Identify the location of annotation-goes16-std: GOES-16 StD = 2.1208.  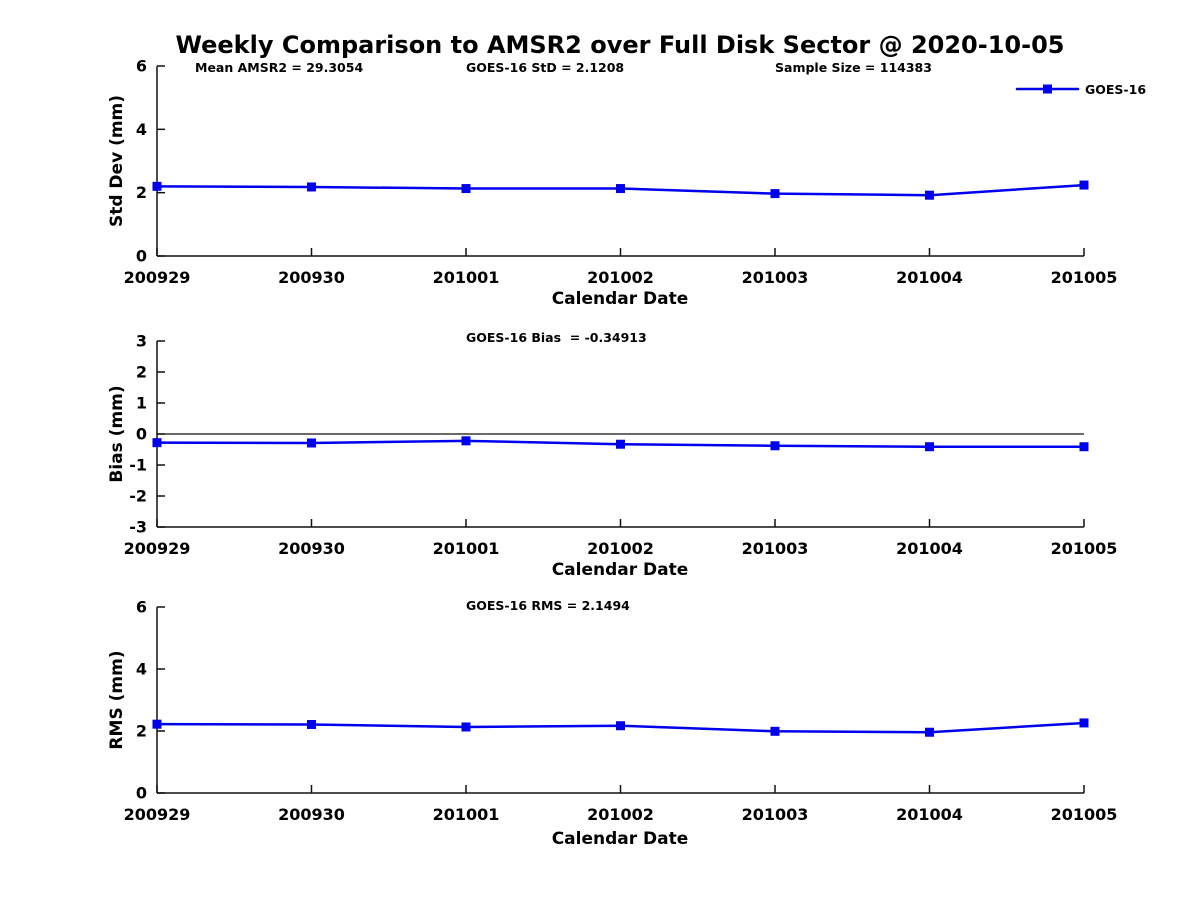
(545, 67).